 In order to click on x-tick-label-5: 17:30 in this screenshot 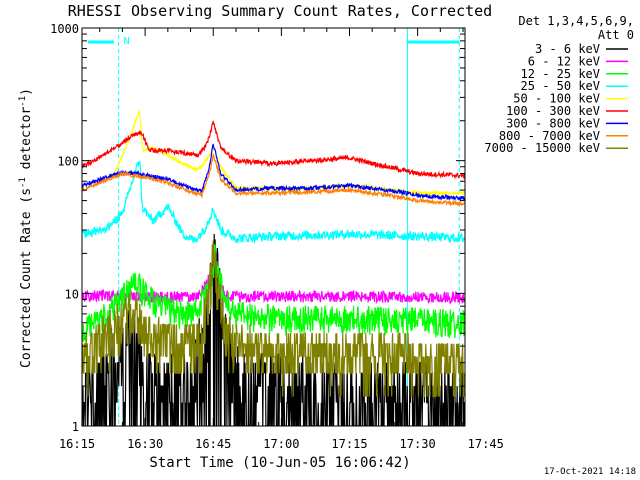, I will do `click(418, 444)`.